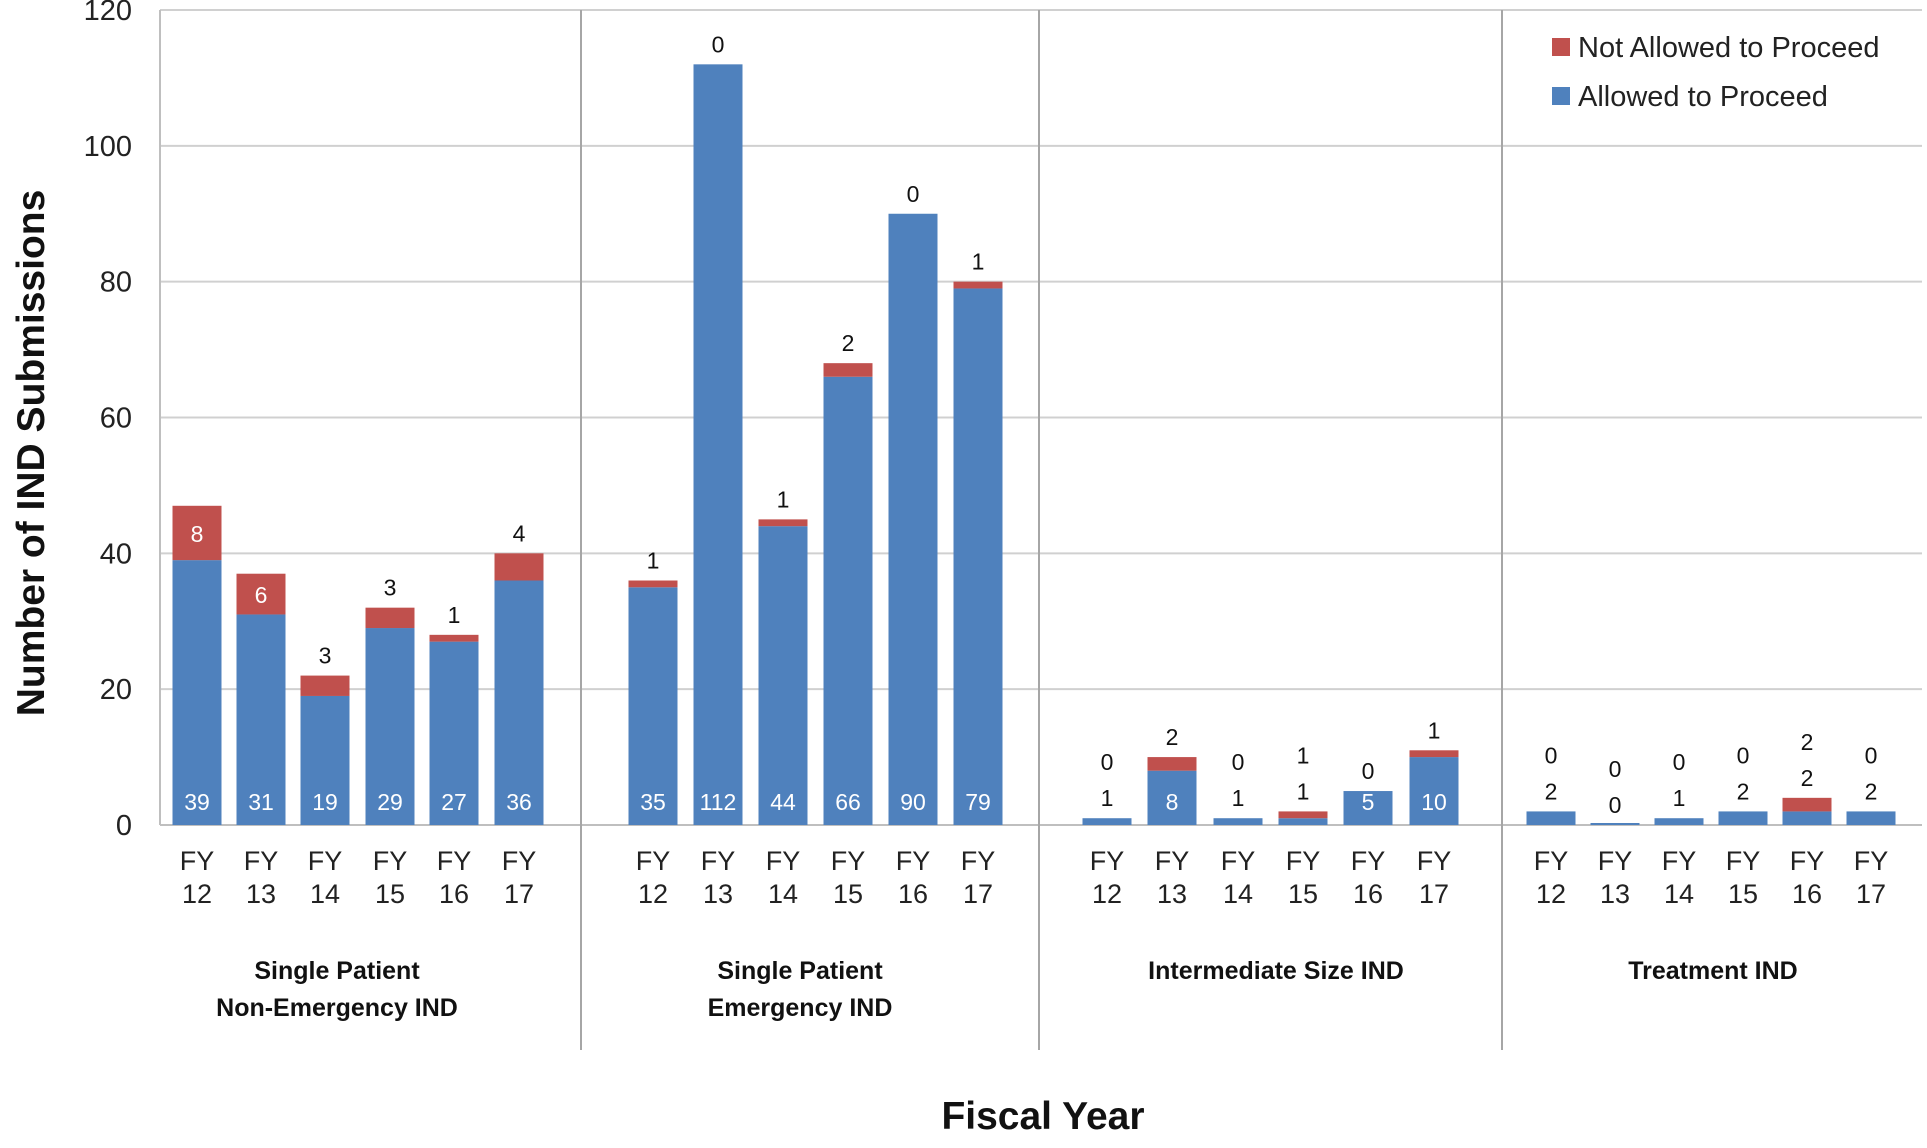 The height and width of the screenshot is (1148, 1927). I want to click on bar-label-not-allowed: 8, so click(197, 534).